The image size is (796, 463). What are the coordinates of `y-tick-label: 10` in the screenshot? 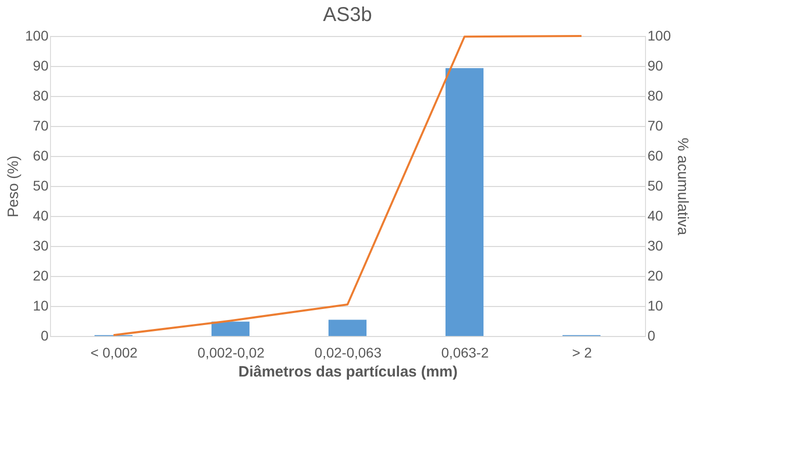 It's located at (40, 306).